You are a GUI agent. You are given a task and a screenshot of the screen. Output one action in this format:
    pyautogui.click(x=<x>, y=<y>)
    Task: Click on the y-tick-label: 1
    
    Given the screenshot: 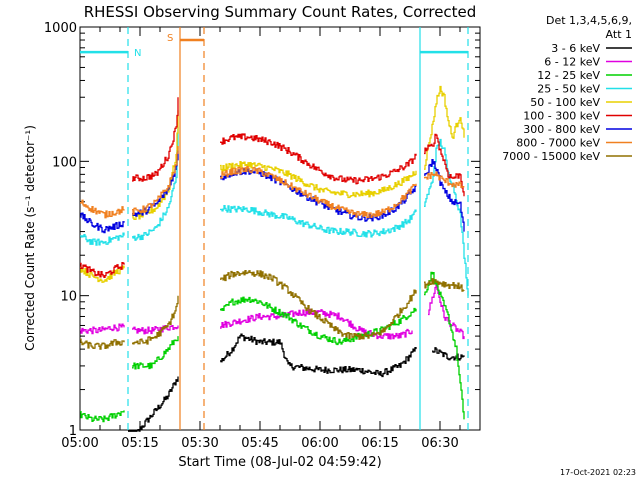 What is the action you would take?
    pyautogui.click(x=73, y=431)
    